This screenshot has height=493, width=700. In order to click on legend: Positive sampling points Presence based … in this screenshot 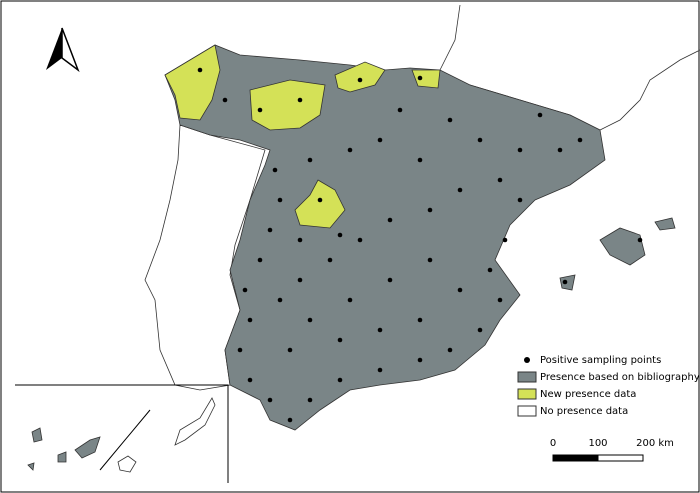, I will do `click(608, 386)`.